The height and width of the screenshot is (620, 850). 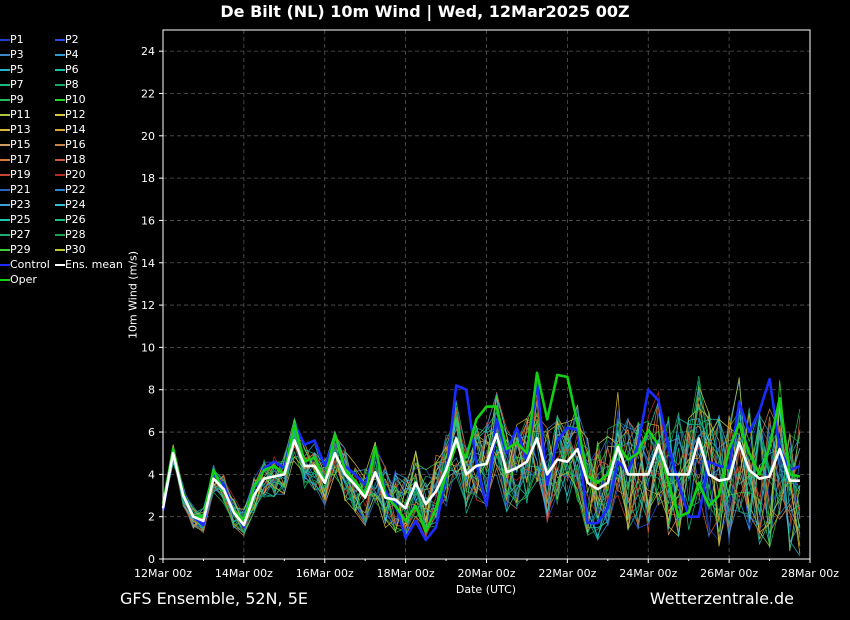 I want to click on x-tick-label: 20Mar 00z, so click(x=486, y=573).